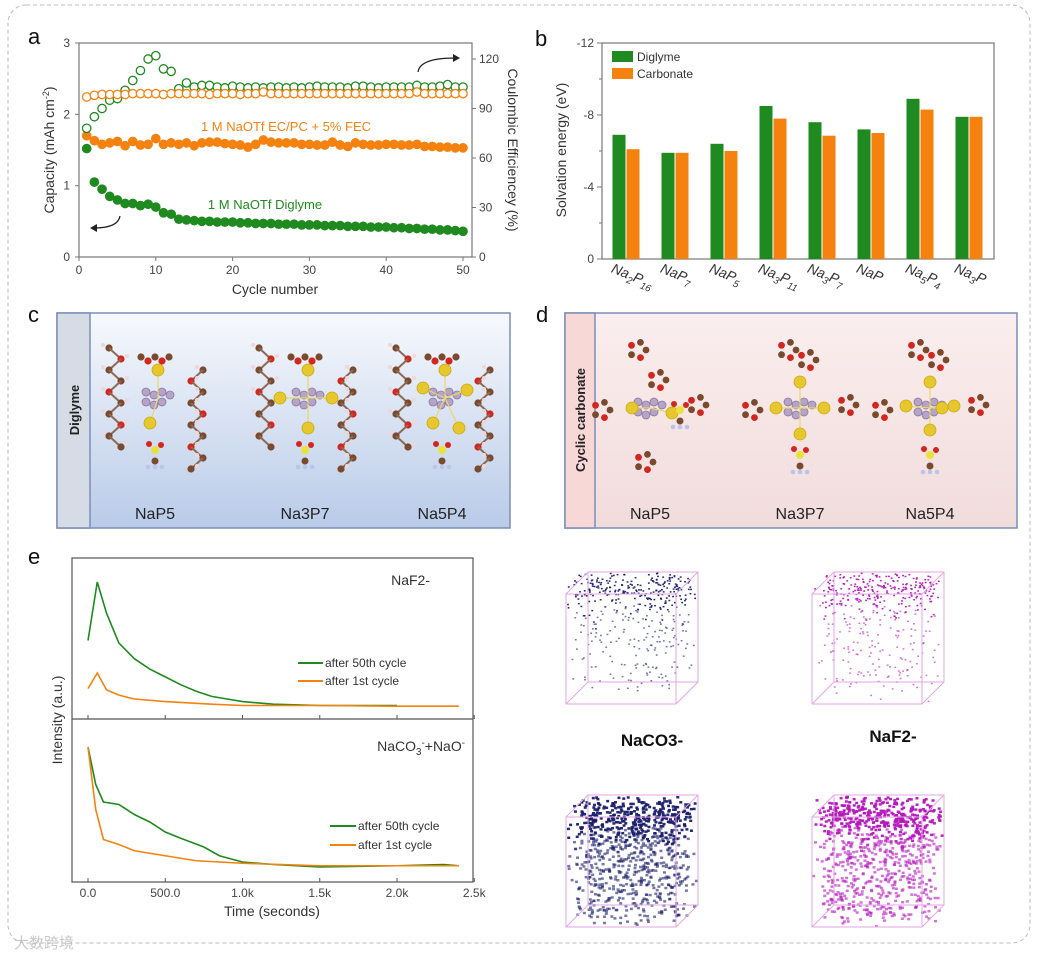 The height and width of the screenshot is (960, 1039). I want to click on plot-a-frame, so click(275, 150).